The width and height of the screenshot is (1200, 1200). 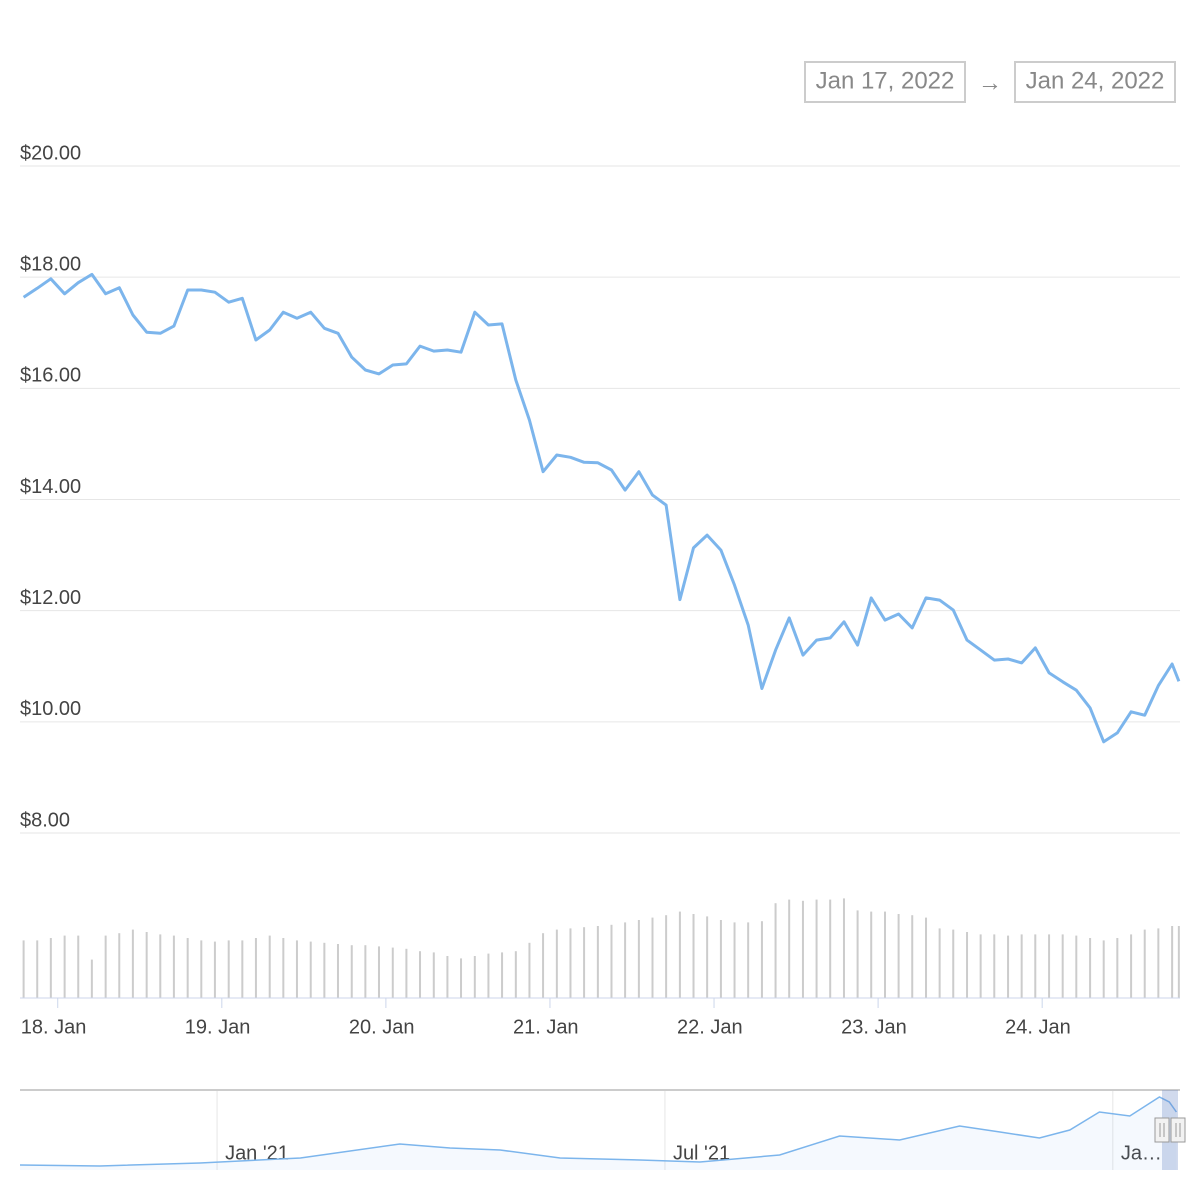 What do you see at coordinates (50, 264) in the screenshot?
I see `y-tick-label: $18.00` at bounding box center [50, 264].